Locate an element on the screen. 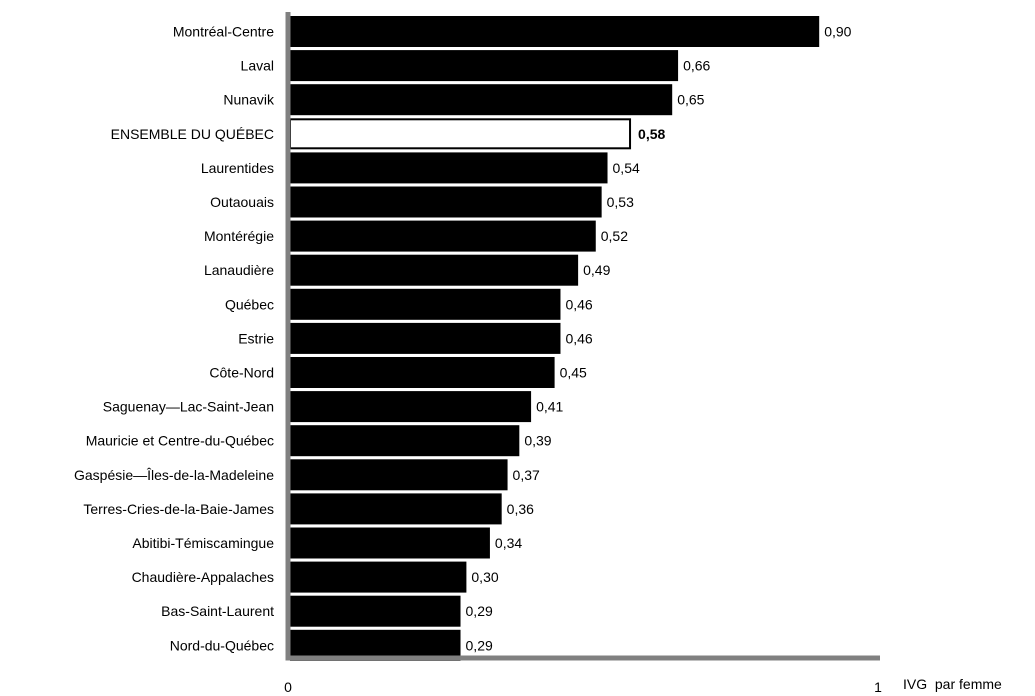 This screenshot has width=1035, height=696. value-label-5: 0,53 is located at coordinates (620, 202).